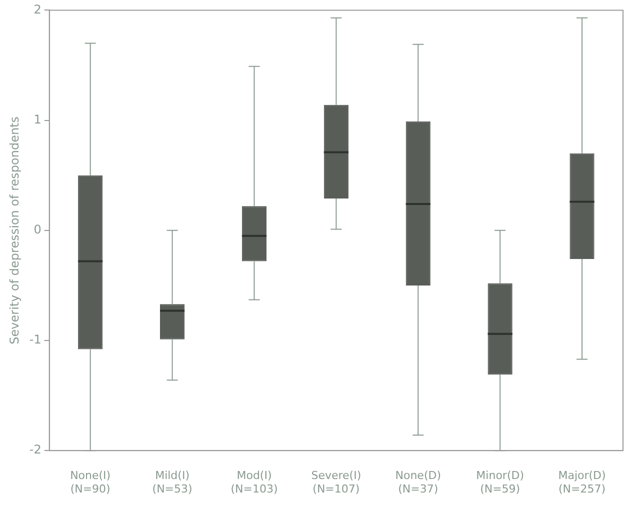 This screenshot has height=514, width=635. What do you see at coordinates (35, 339) in the screenshot?
I see `y-tick-label: -1` at bounding box center [35, 339].